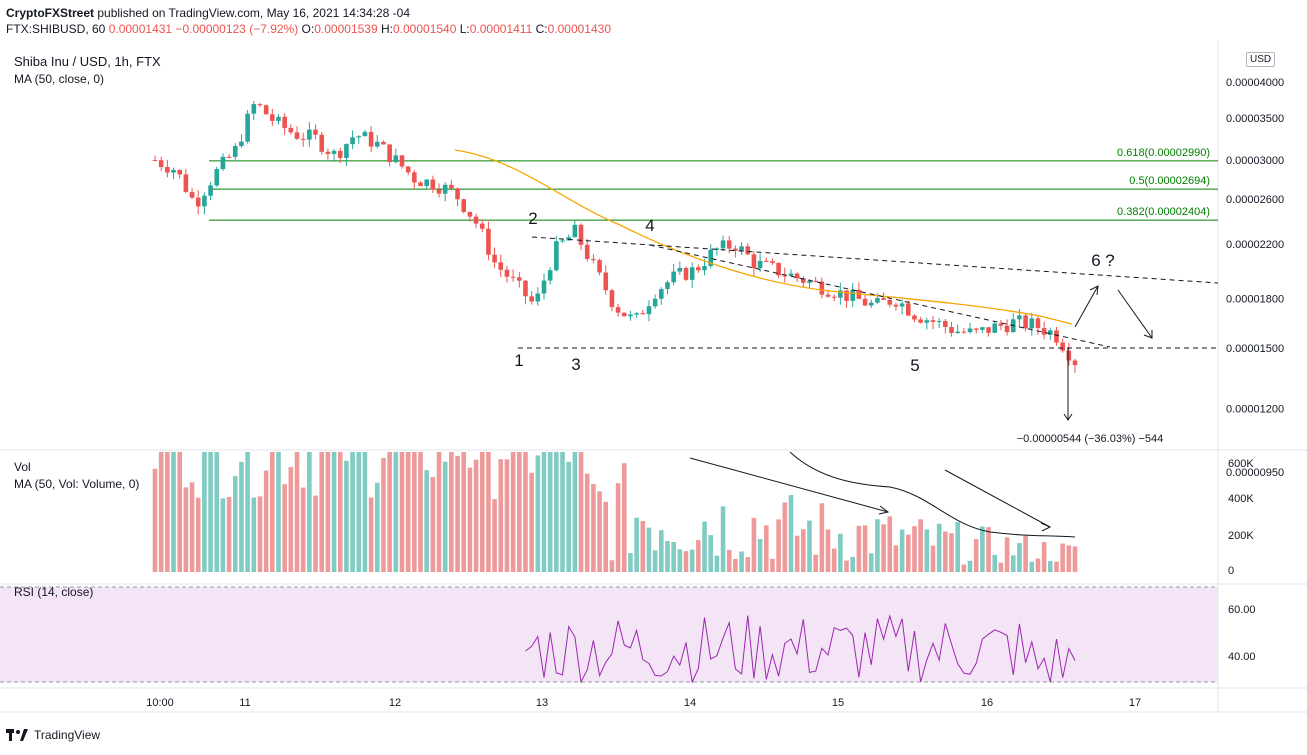 This screenshot has width=1307, height=755. I want to click on ma-legend: MA (50, close, 0), so click(59, 79).